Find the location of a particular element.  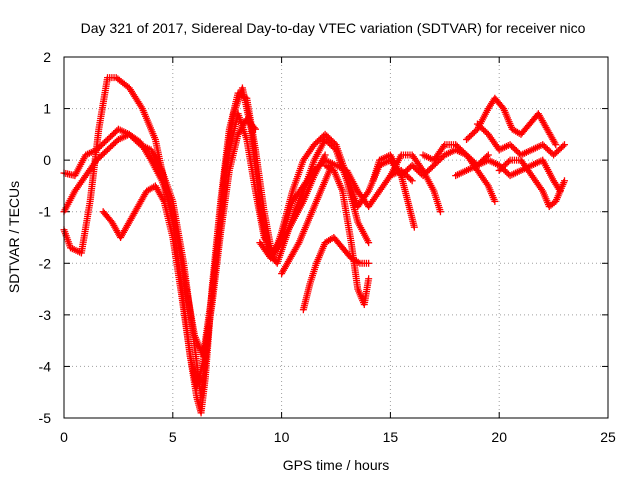

y-tick-label: -3 is located at coordinates (45, 315).